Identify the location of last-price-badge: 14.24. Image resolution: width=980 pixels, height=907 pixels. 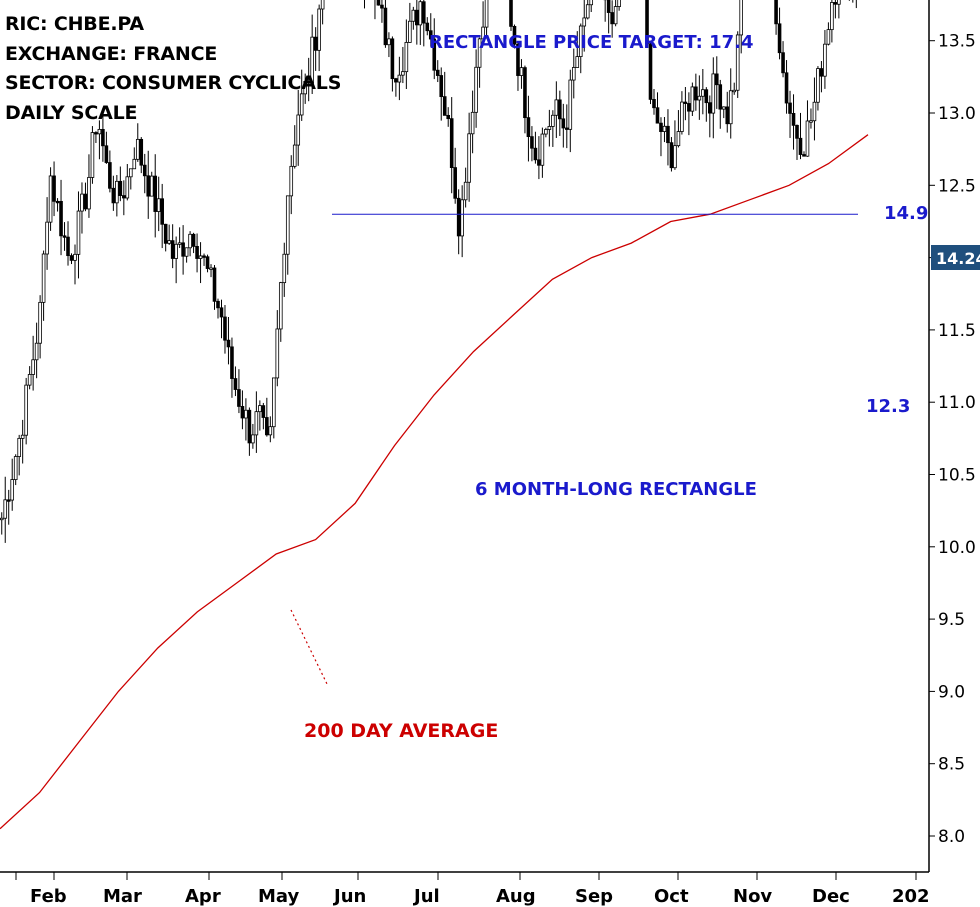
(955, 257).